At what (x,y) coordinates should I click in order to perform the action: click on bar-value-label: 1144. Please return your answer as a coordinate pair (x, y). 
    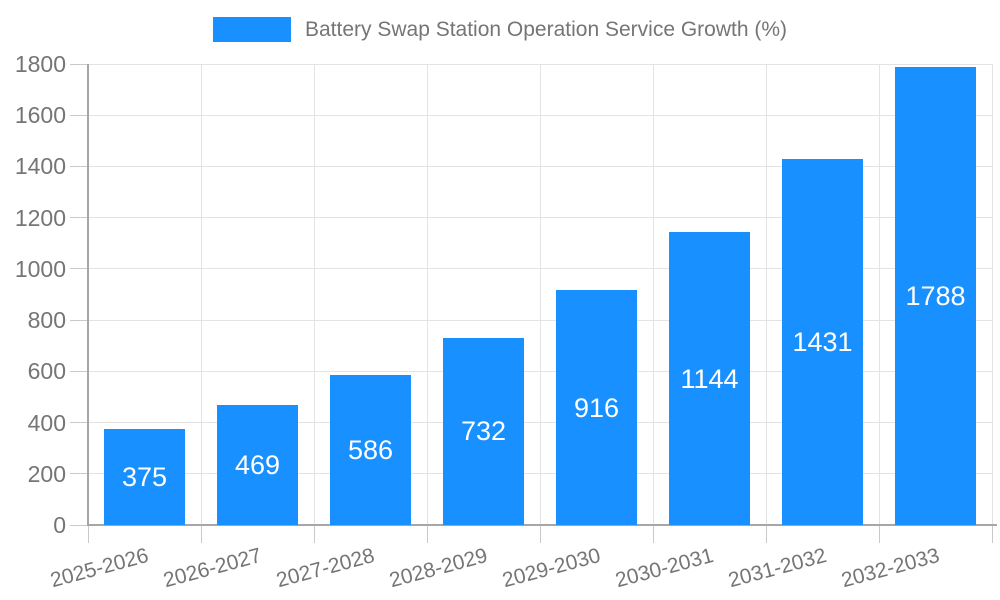
    Looking at the image, I should click on (709, 378).